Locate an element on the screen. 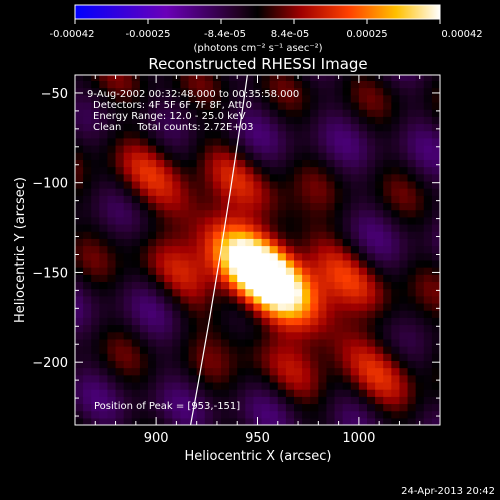 This screenshot has width=500, height=500. y-axis-label: Heliocentric Y (arcsec) is located at coordinates (20, 250).